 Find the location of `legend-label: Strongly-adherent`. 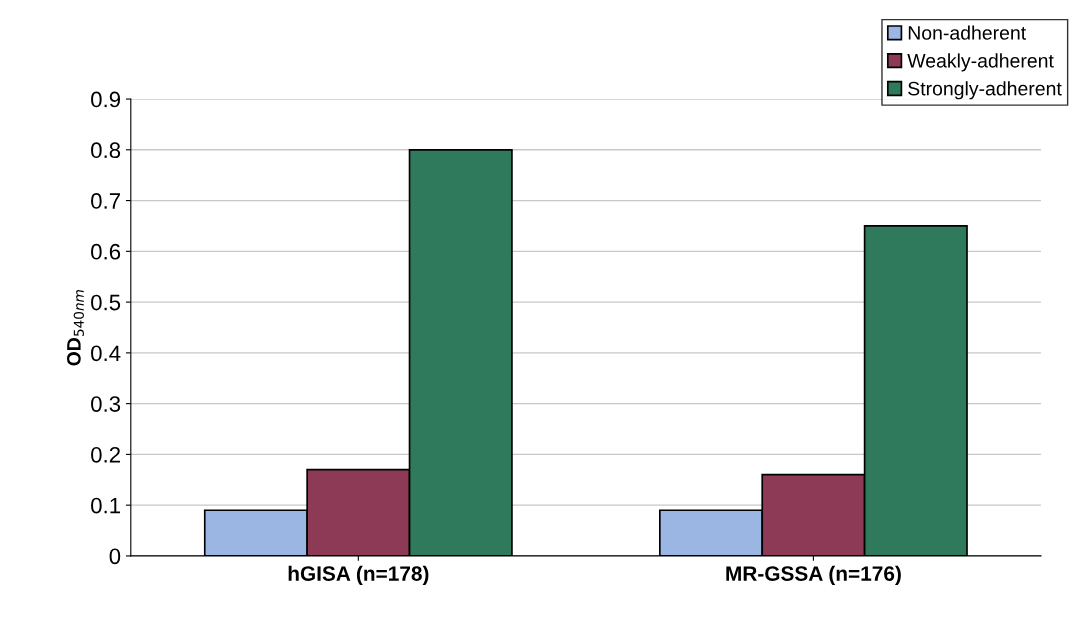

legend-label: Strongly-adherent is located at coordinates (985, 90).